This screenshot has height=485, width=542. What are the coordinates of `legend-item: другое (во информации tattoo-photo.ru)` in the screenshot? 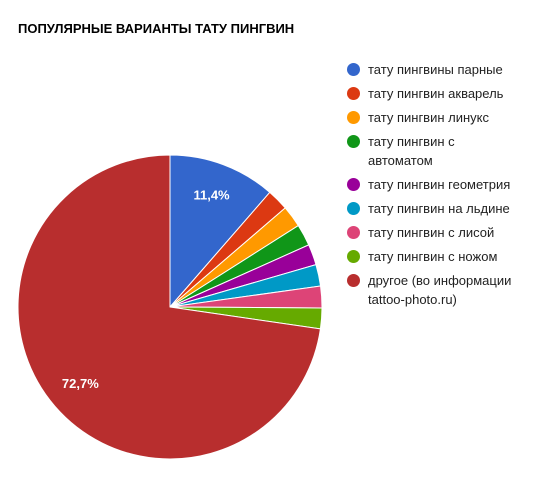 It's located at (432, 290).